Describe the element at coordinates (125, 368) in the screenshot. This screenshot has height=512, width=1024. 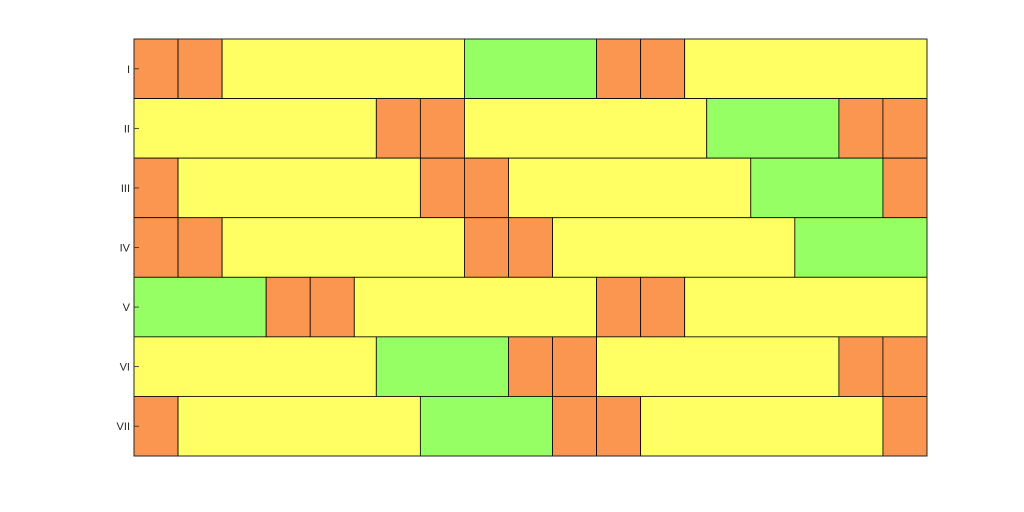
I see `y-tick-label-vi: VI` at that location.